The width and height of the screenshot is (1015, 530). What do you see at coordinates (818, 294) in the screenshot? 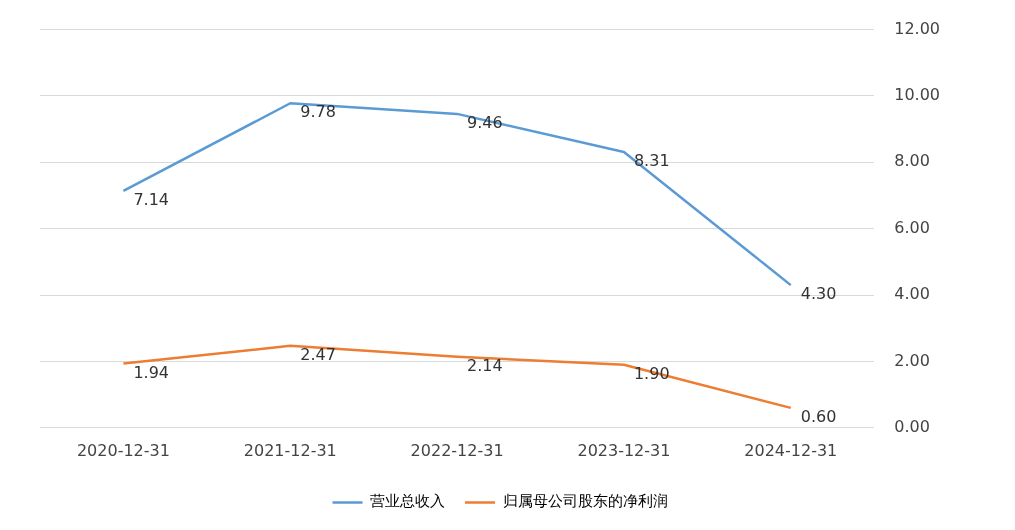
I see `data-label: 4.30` at bounding box center [818, 294].